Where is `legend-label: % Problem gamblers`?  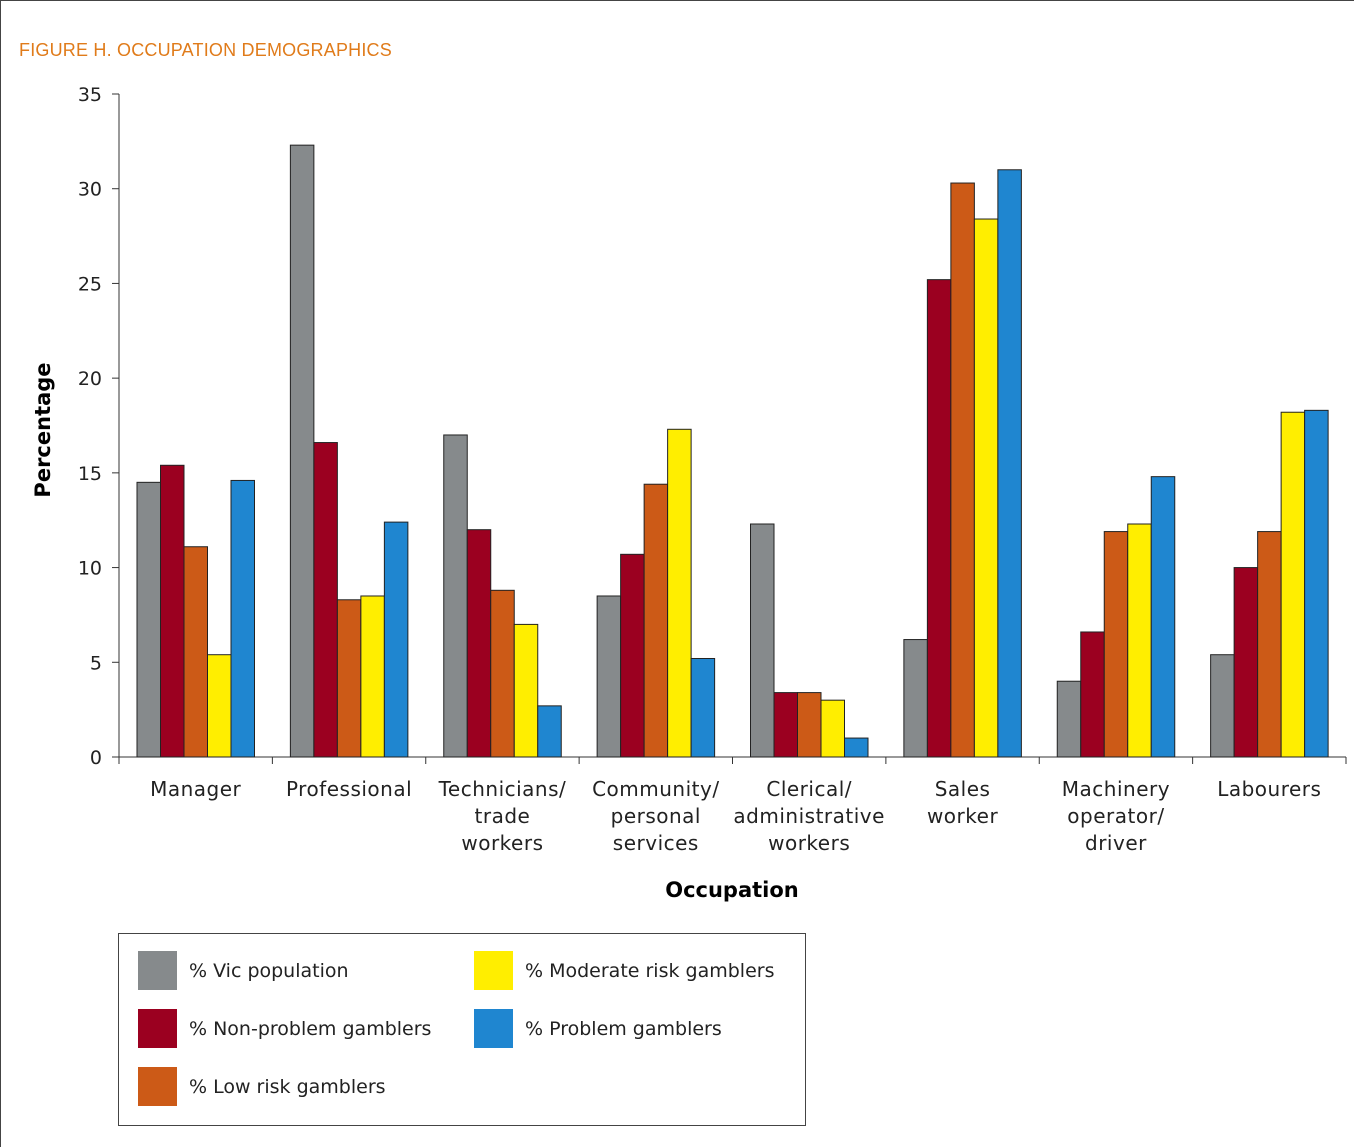
legend-label: % Problem gamblers is located at coordinates (623, 1028).